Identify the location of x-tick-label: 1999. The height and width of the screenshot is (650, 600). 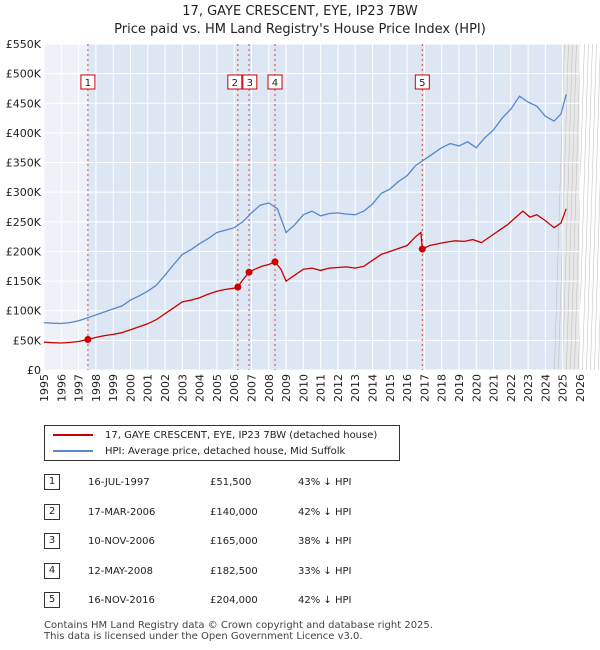
(113, 388).